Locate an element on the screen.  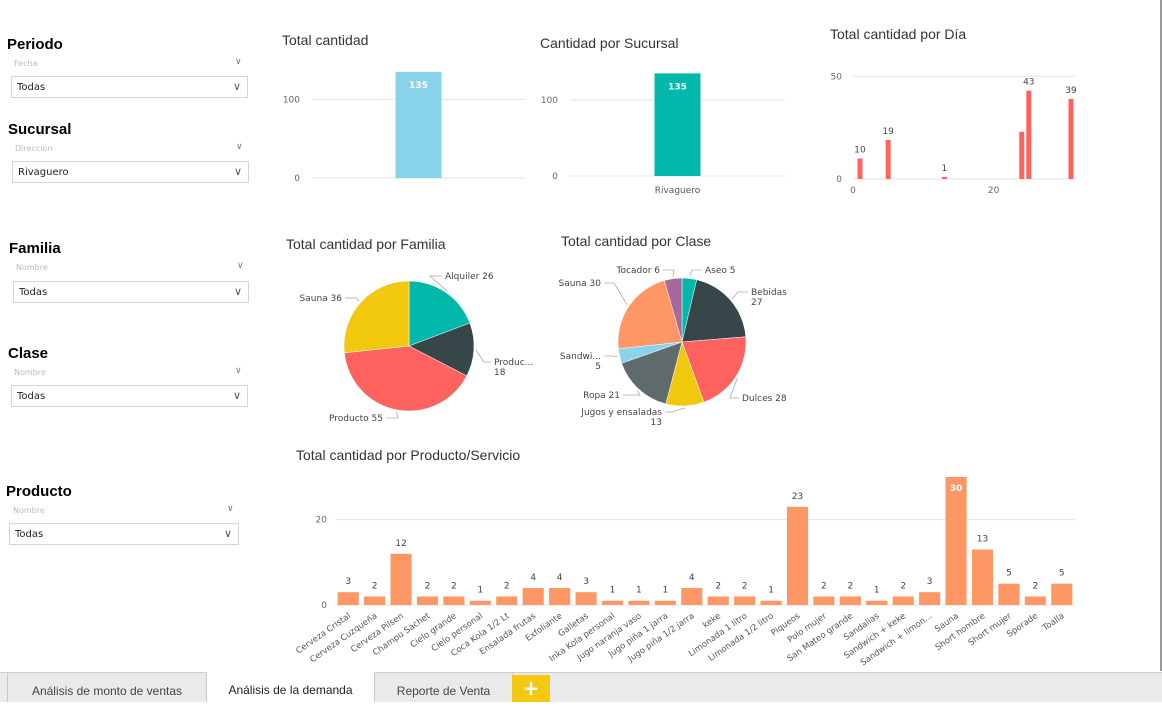
slice-label-clase: Bebidas is located at coordinates (769, 293).